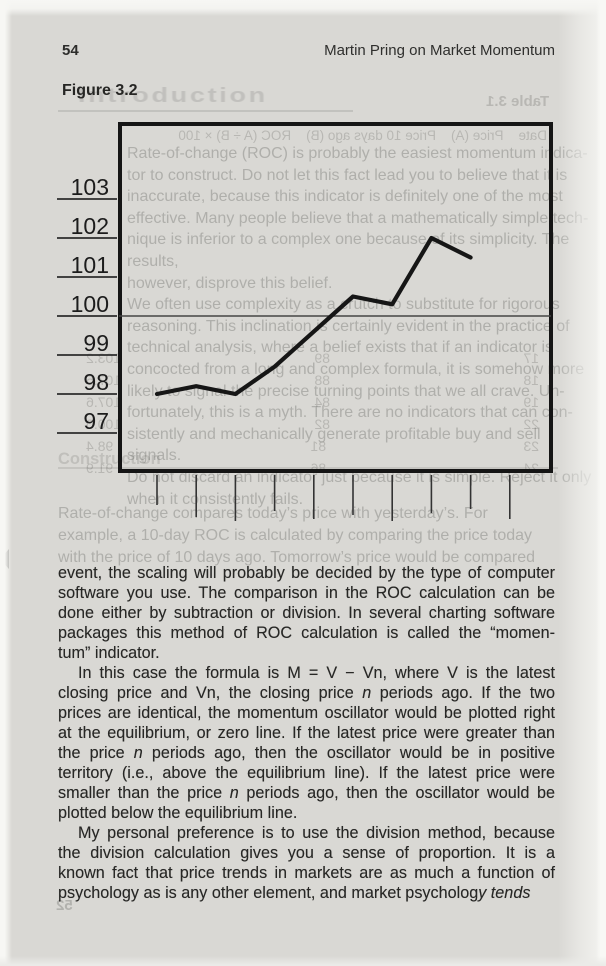 The image size is (606, 966). What do you see at coordinates (96, 343) in the screenshot?
I see `y-axis-label: 99` at bounding box center [96, 343].